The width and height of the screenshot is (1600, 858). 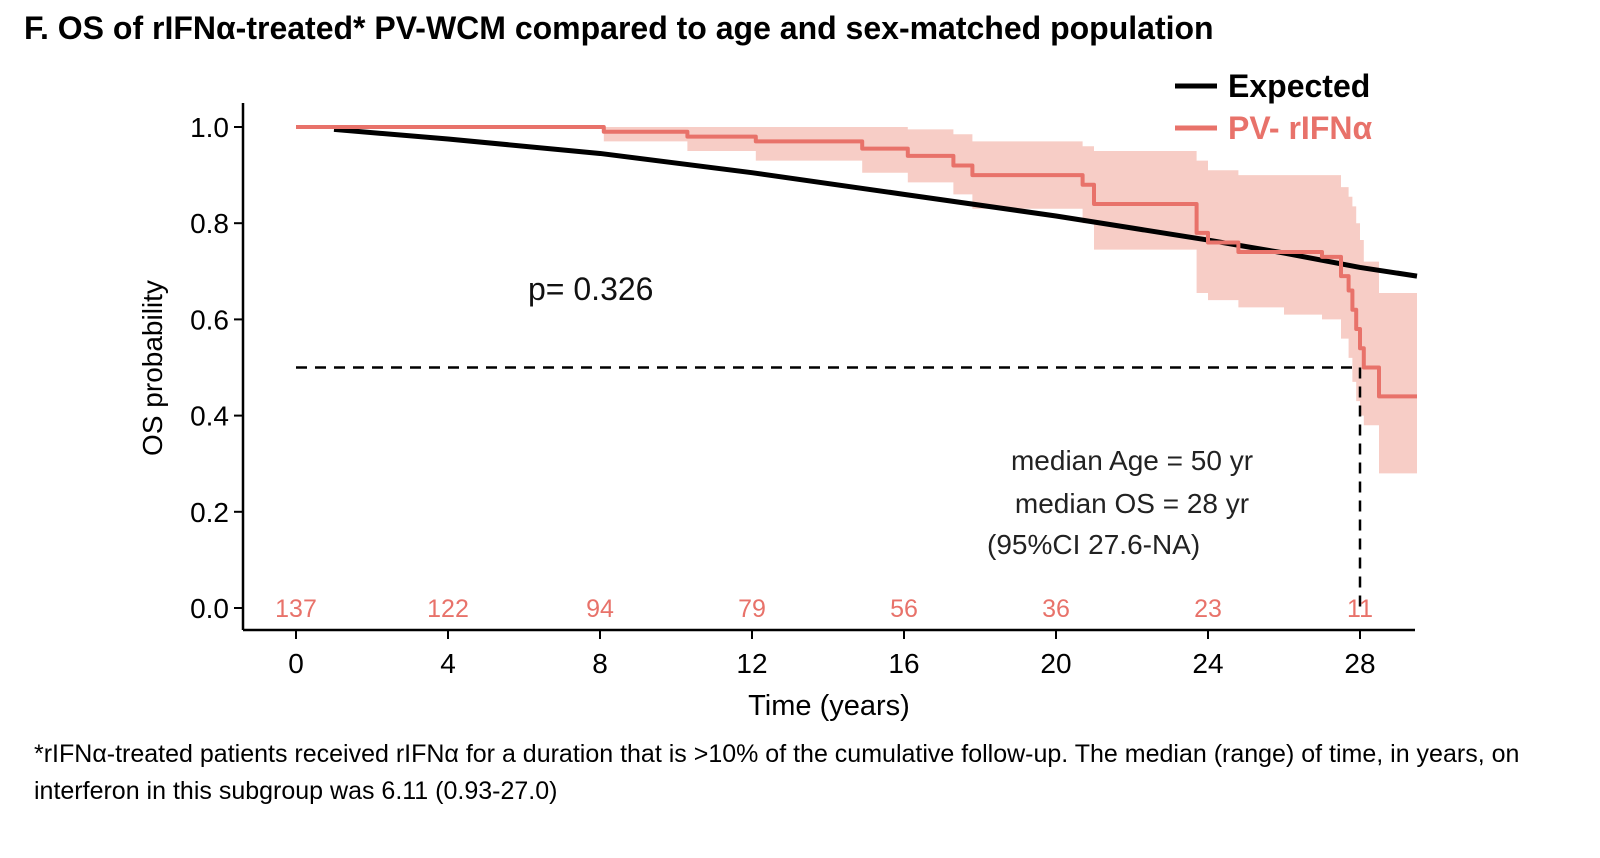 I want to click on y-tick-label: 0.8, so click(x=209, y=223).